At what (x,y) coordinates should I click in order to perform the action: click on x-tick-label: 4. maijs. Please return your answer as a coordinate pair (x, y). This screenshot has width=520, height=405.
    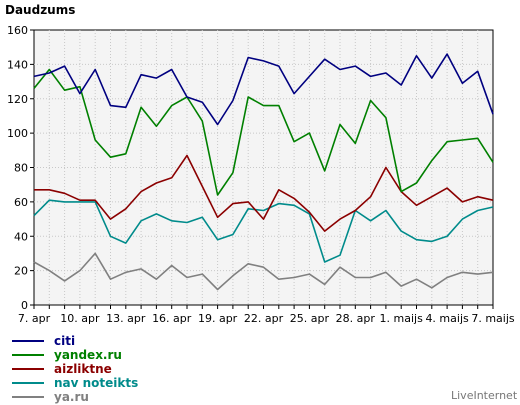
    Looking at the image, I should click on (447, 318).